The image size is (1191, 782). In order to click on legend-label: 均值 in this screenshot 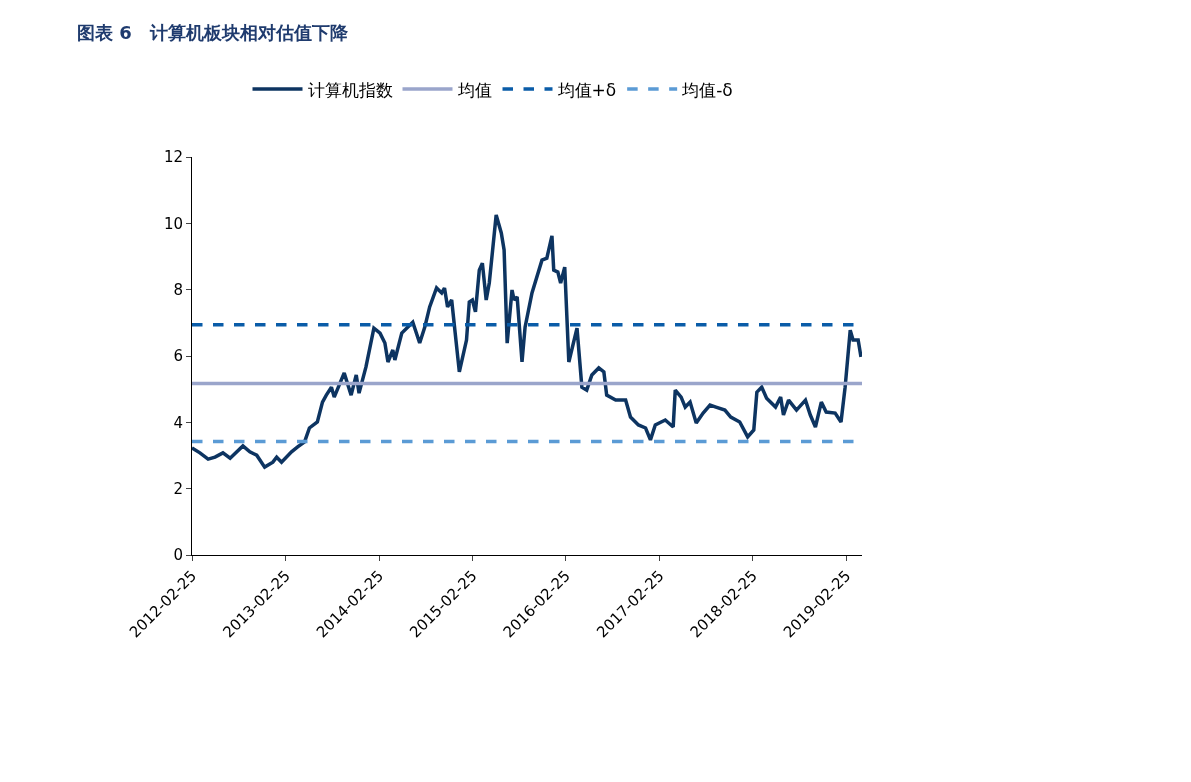, I will do `click(474, 89)`.